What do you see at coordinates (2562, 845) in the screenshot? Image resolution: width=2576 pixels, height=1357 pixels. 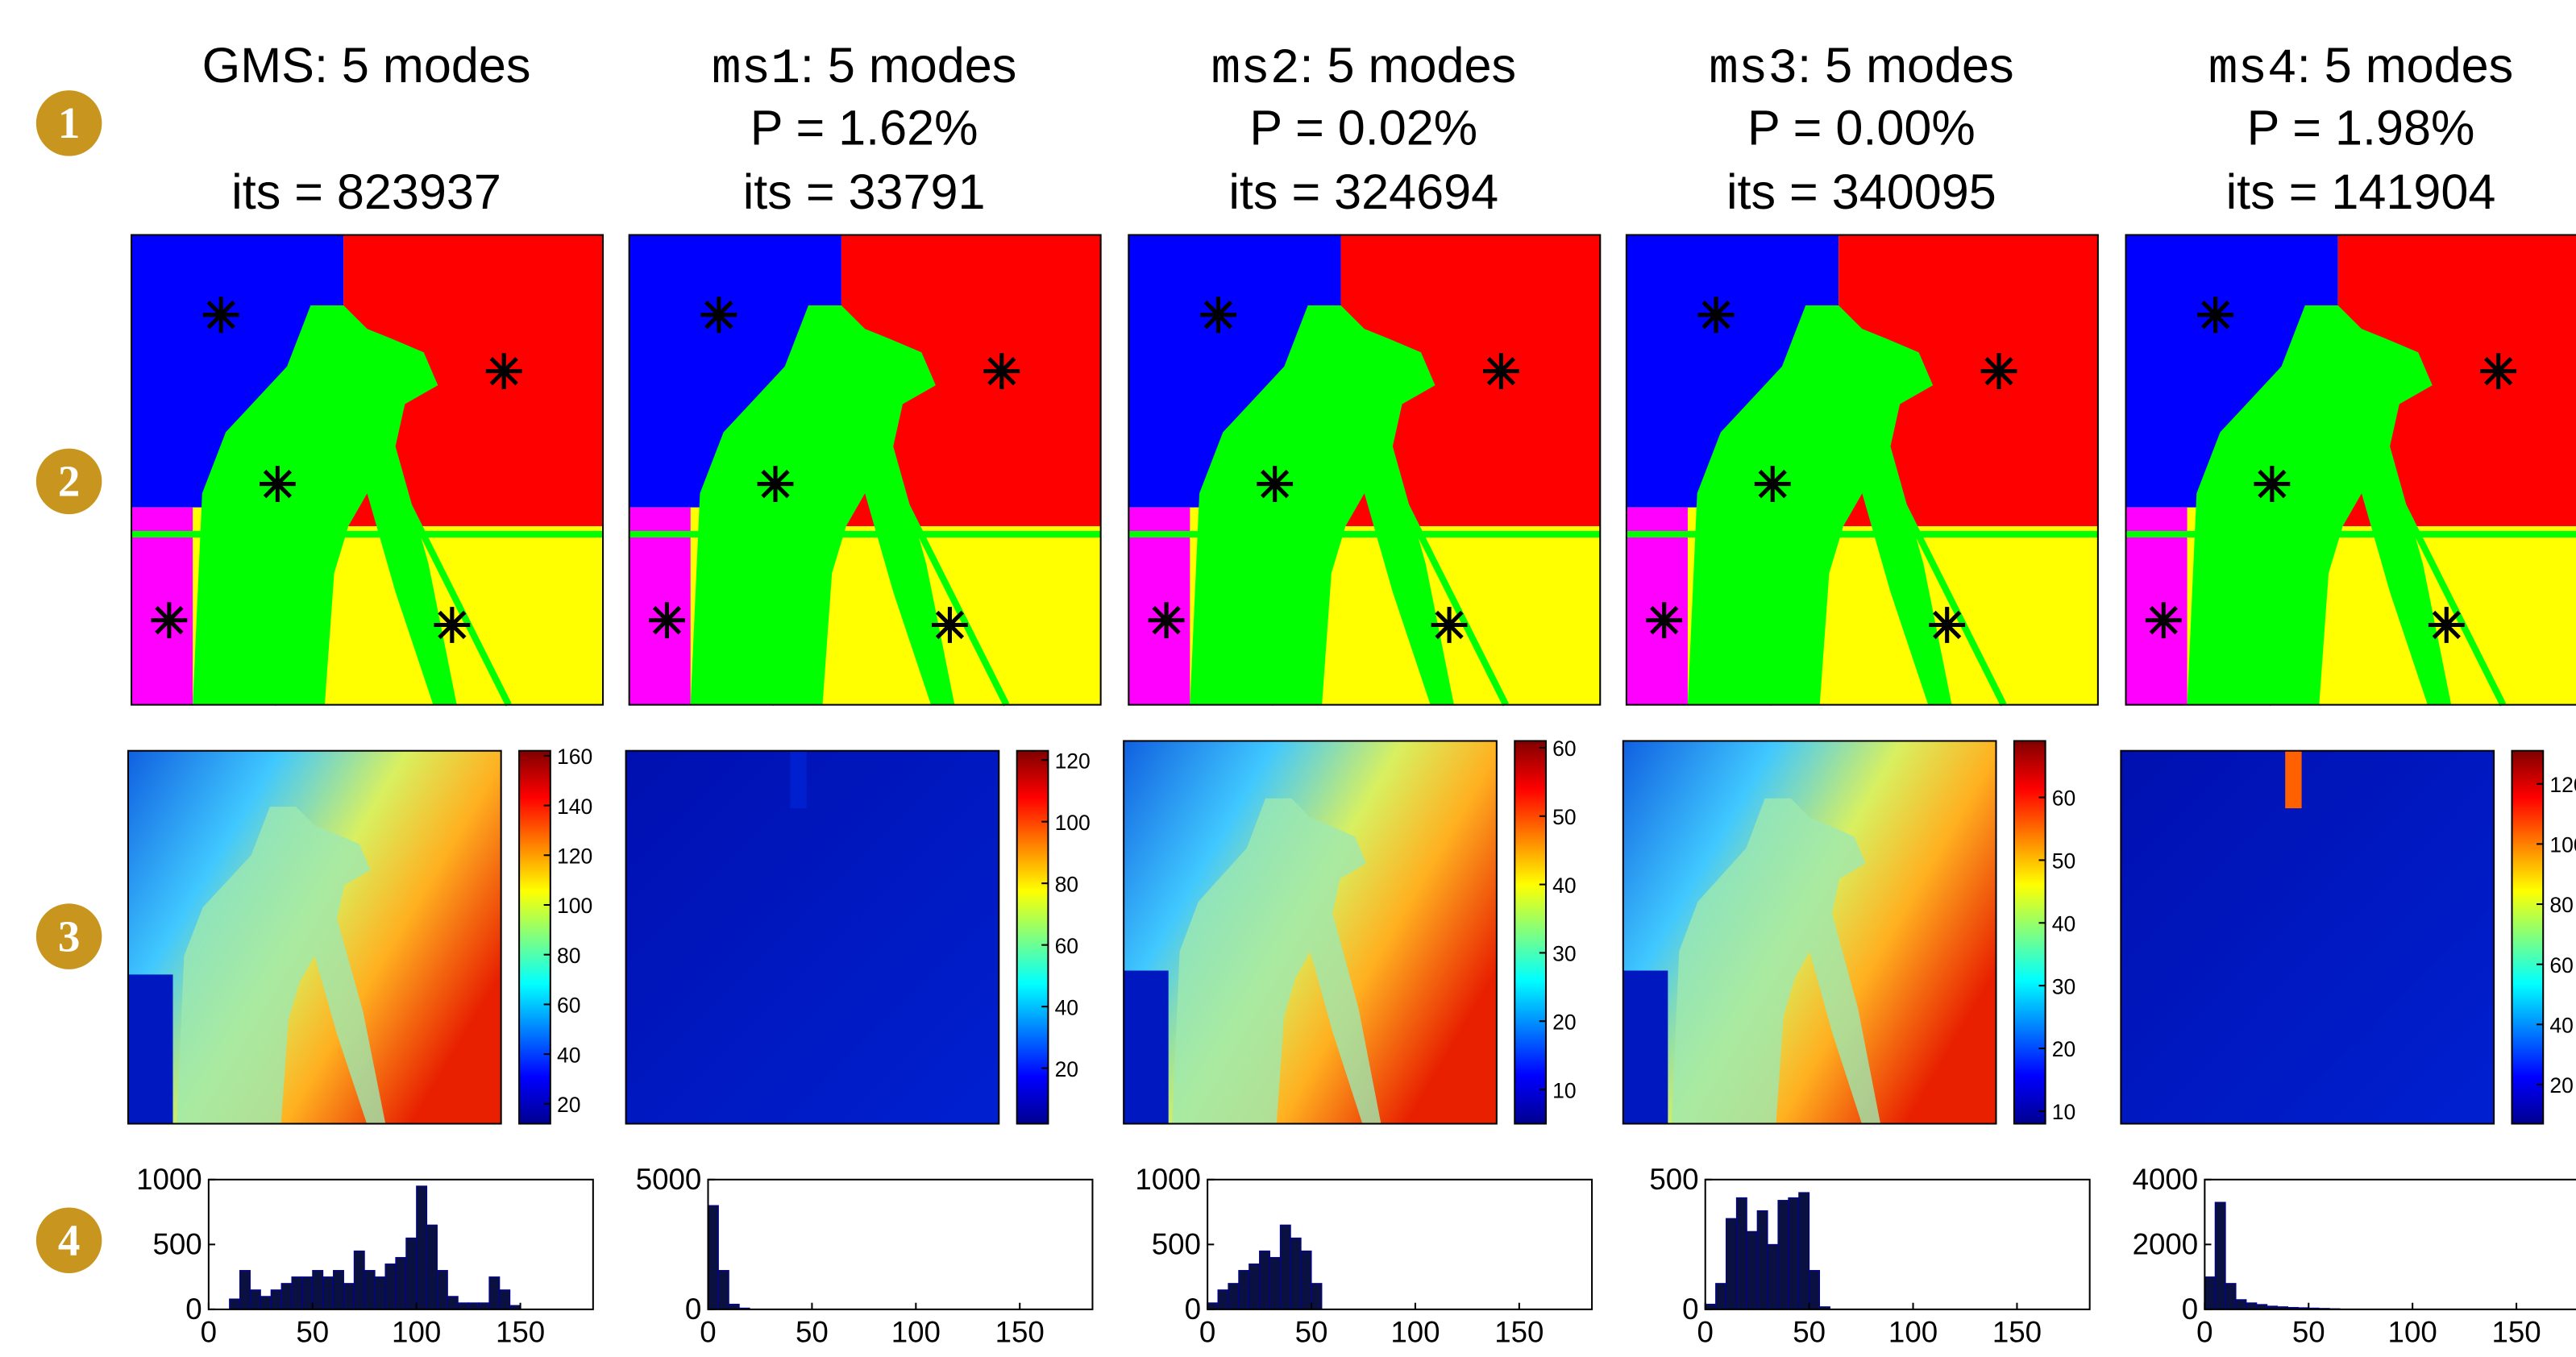 I see `colorbar-tick-label: 100` at bounding box center [2562, 845].